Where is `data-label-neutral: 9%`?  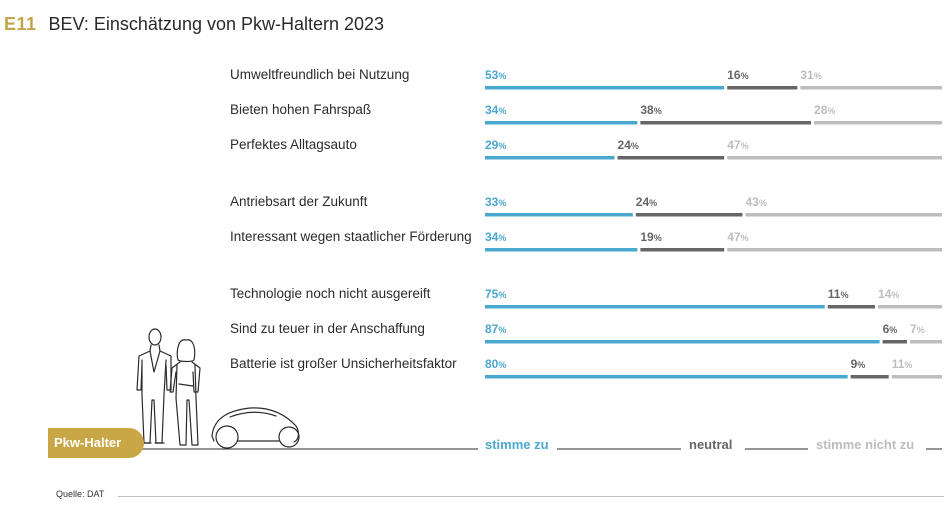 data-label-neutral: 9% is located at coordinates (858, 364).